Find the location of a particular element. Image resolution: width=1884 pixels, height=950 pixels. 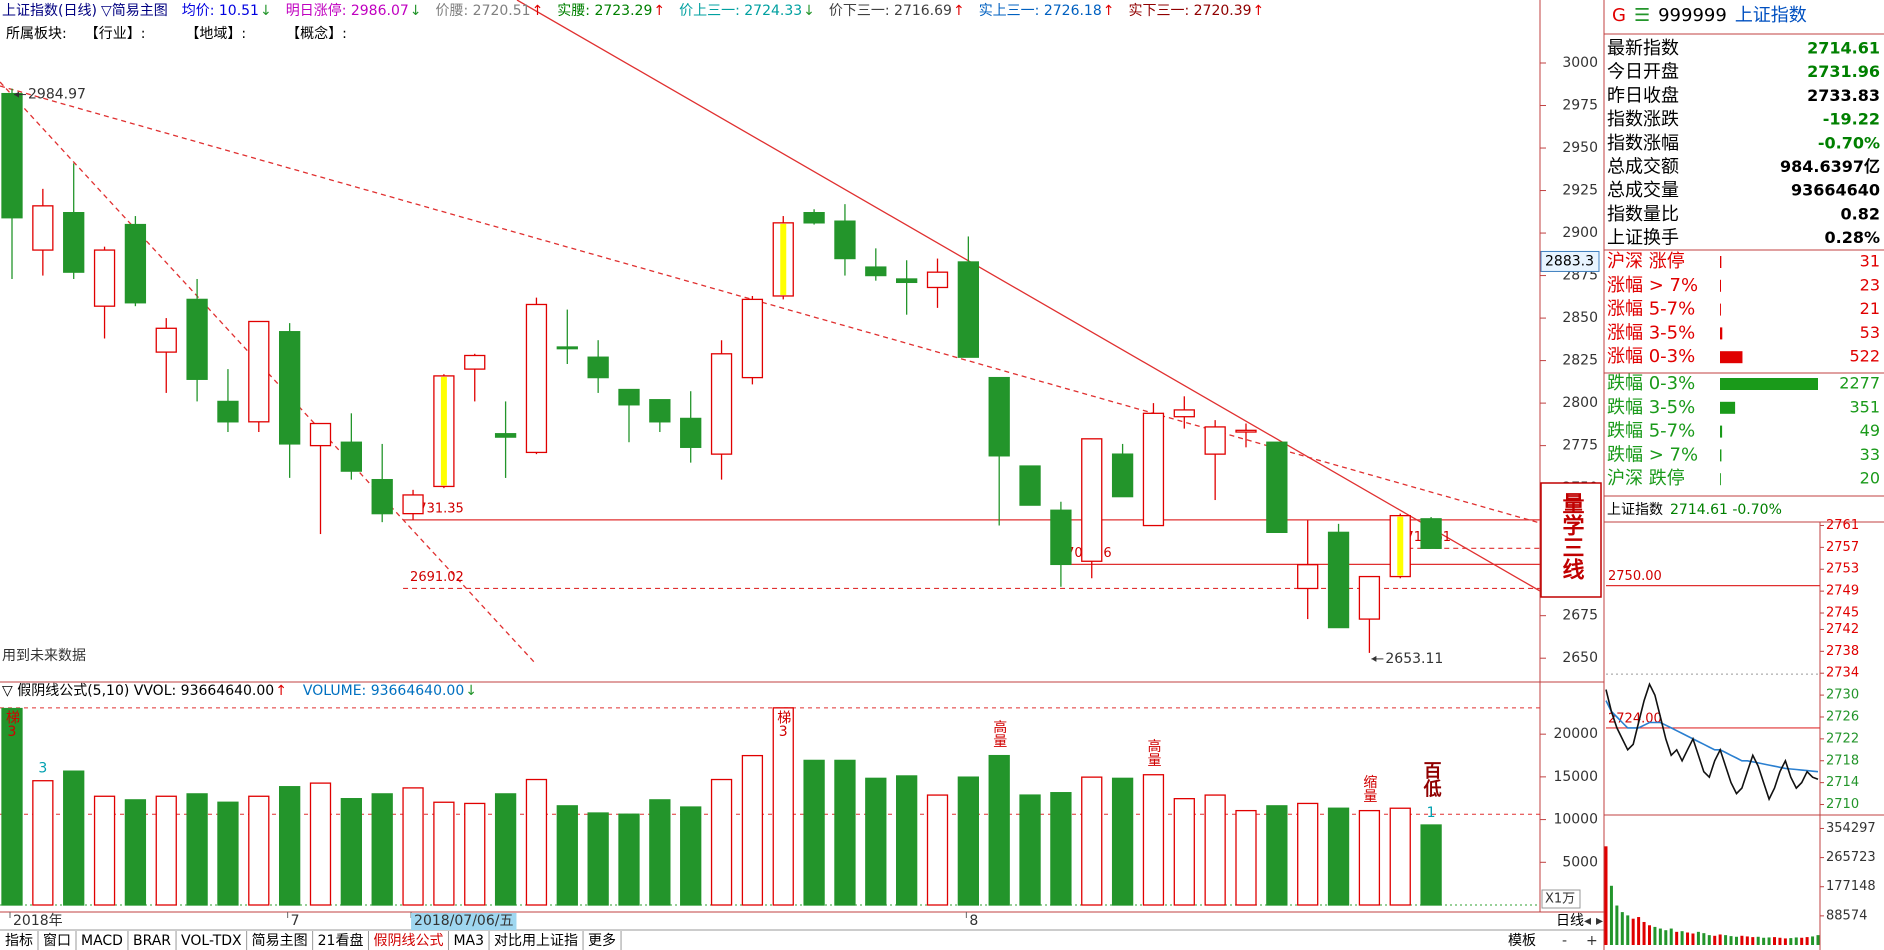

breadth-value: 351 is located at coordinates (1864, 406).